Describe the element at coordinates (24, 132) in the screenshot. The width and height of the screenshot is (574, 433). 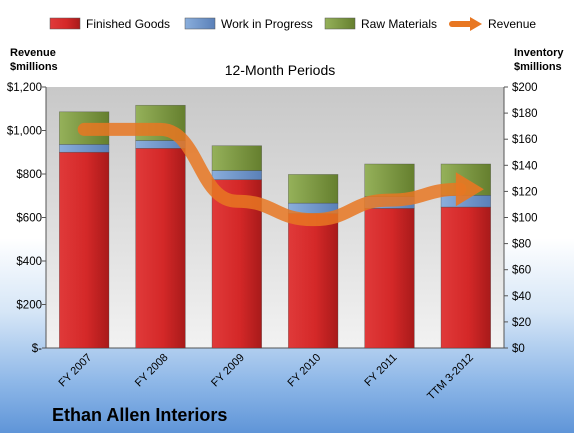
I see `left-tick-label: $1,000` at that location.